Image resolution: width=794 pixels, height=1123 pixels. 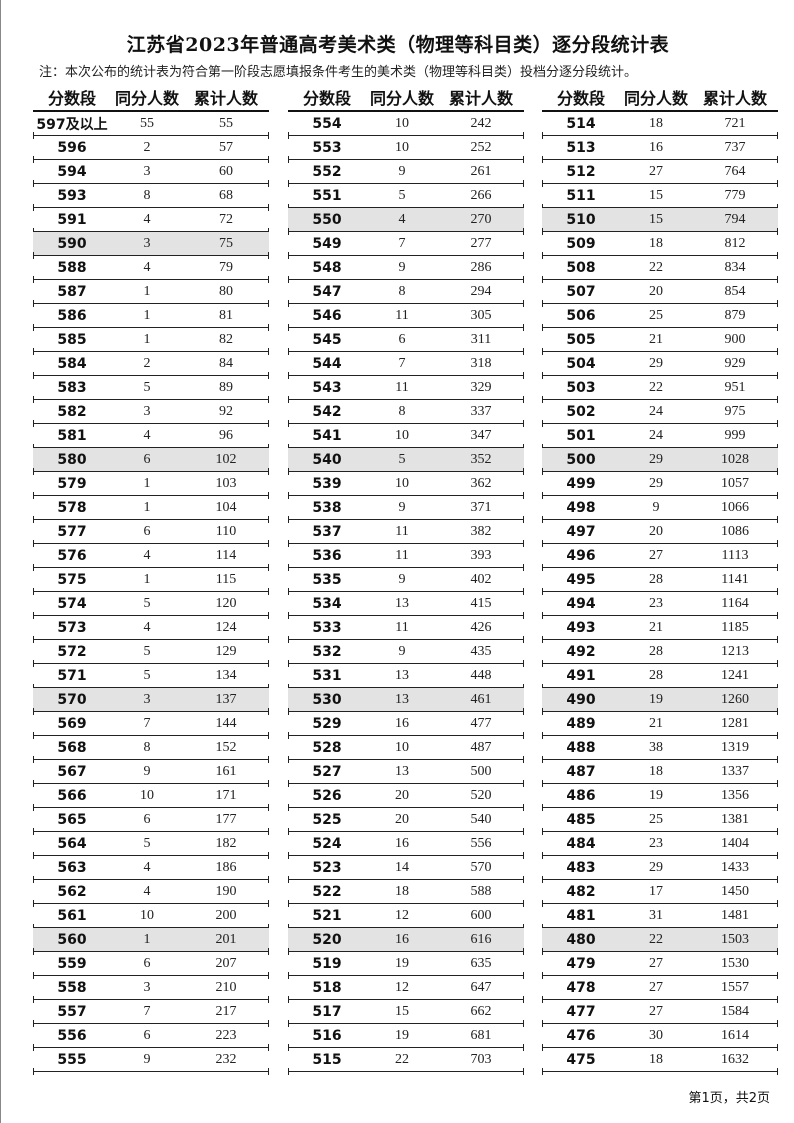 I want to click on score-cell: 524, so click(x=327, y=843).